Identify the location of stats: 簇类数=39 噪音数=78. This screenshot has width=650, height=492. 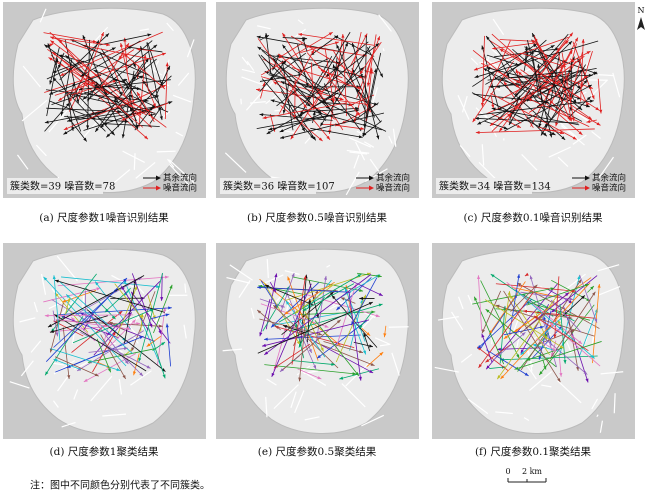
(62, 186).